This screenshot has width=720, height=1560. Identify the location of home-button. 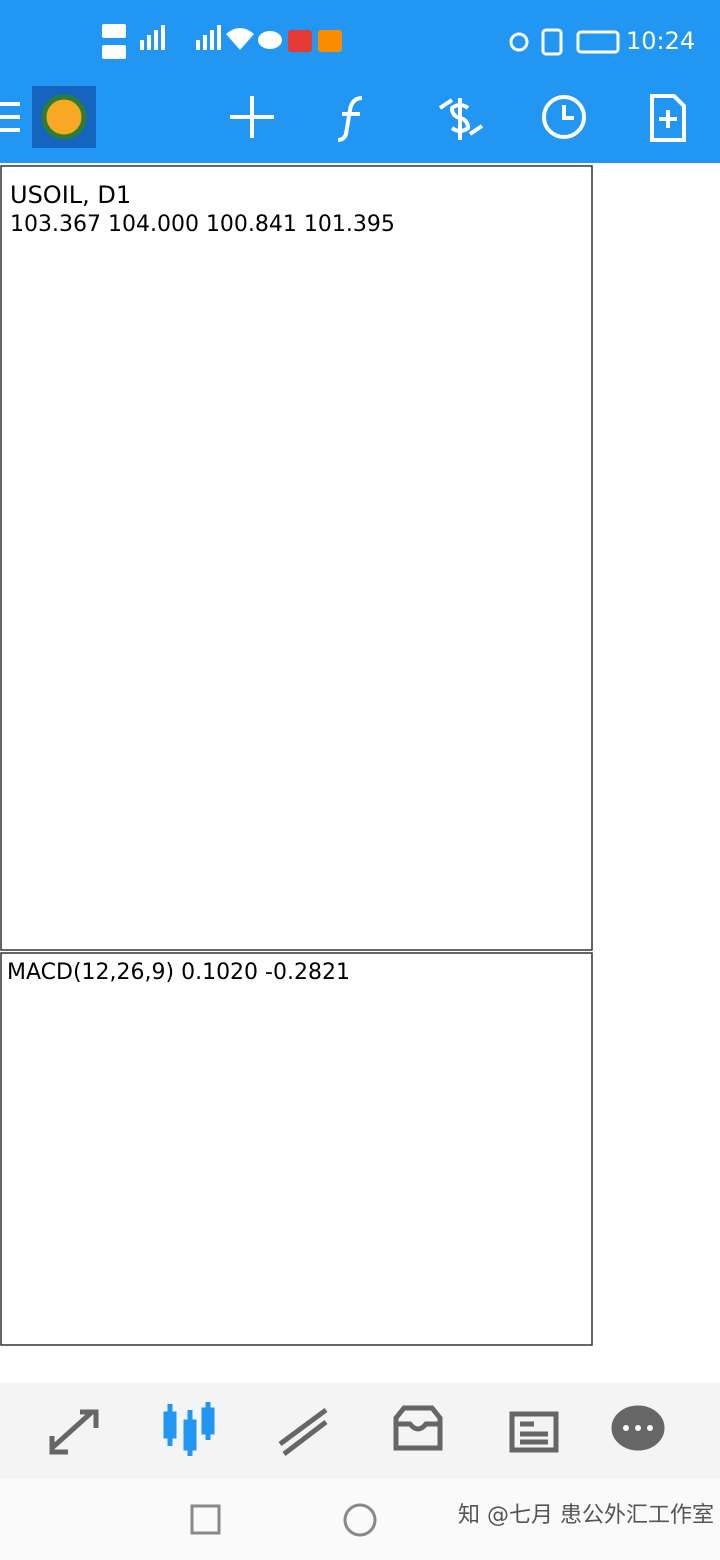
(360, 1520).